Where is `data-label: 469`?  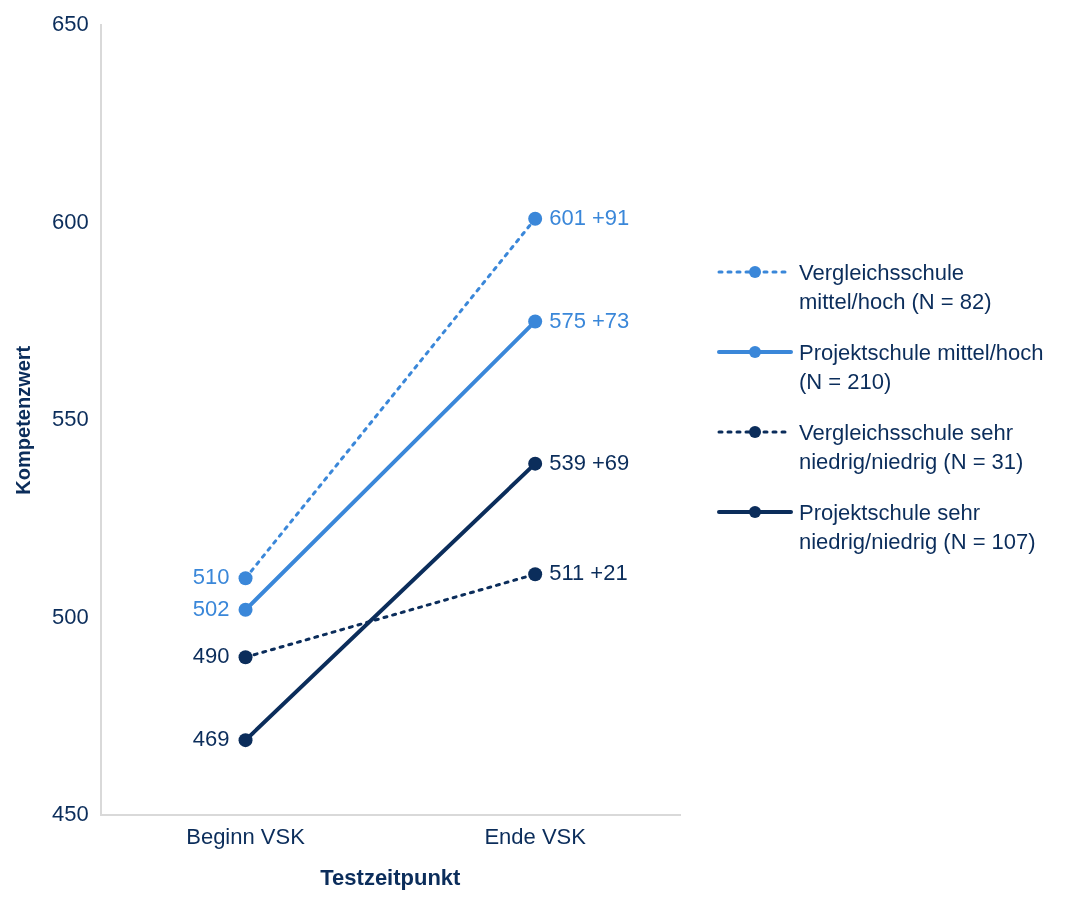 data-label: 469 is located at coordinates (211, 739).